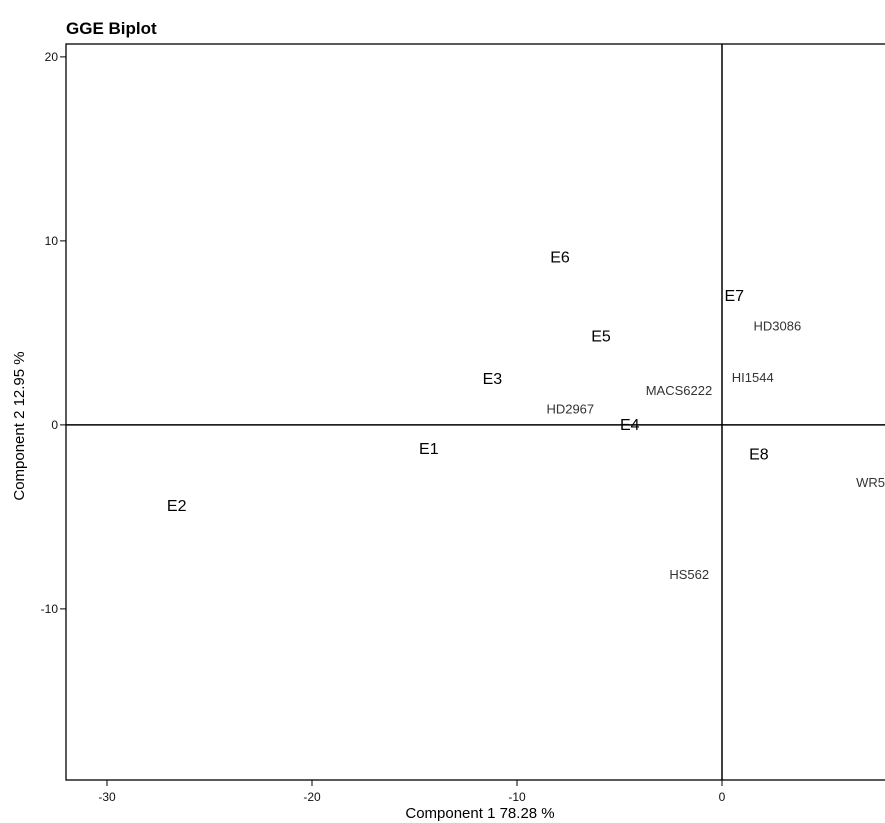  Describe the element at coordinates (19, 425) in the screenshot. I see `y-axis-label: Component 2 12.95 %` at that location.